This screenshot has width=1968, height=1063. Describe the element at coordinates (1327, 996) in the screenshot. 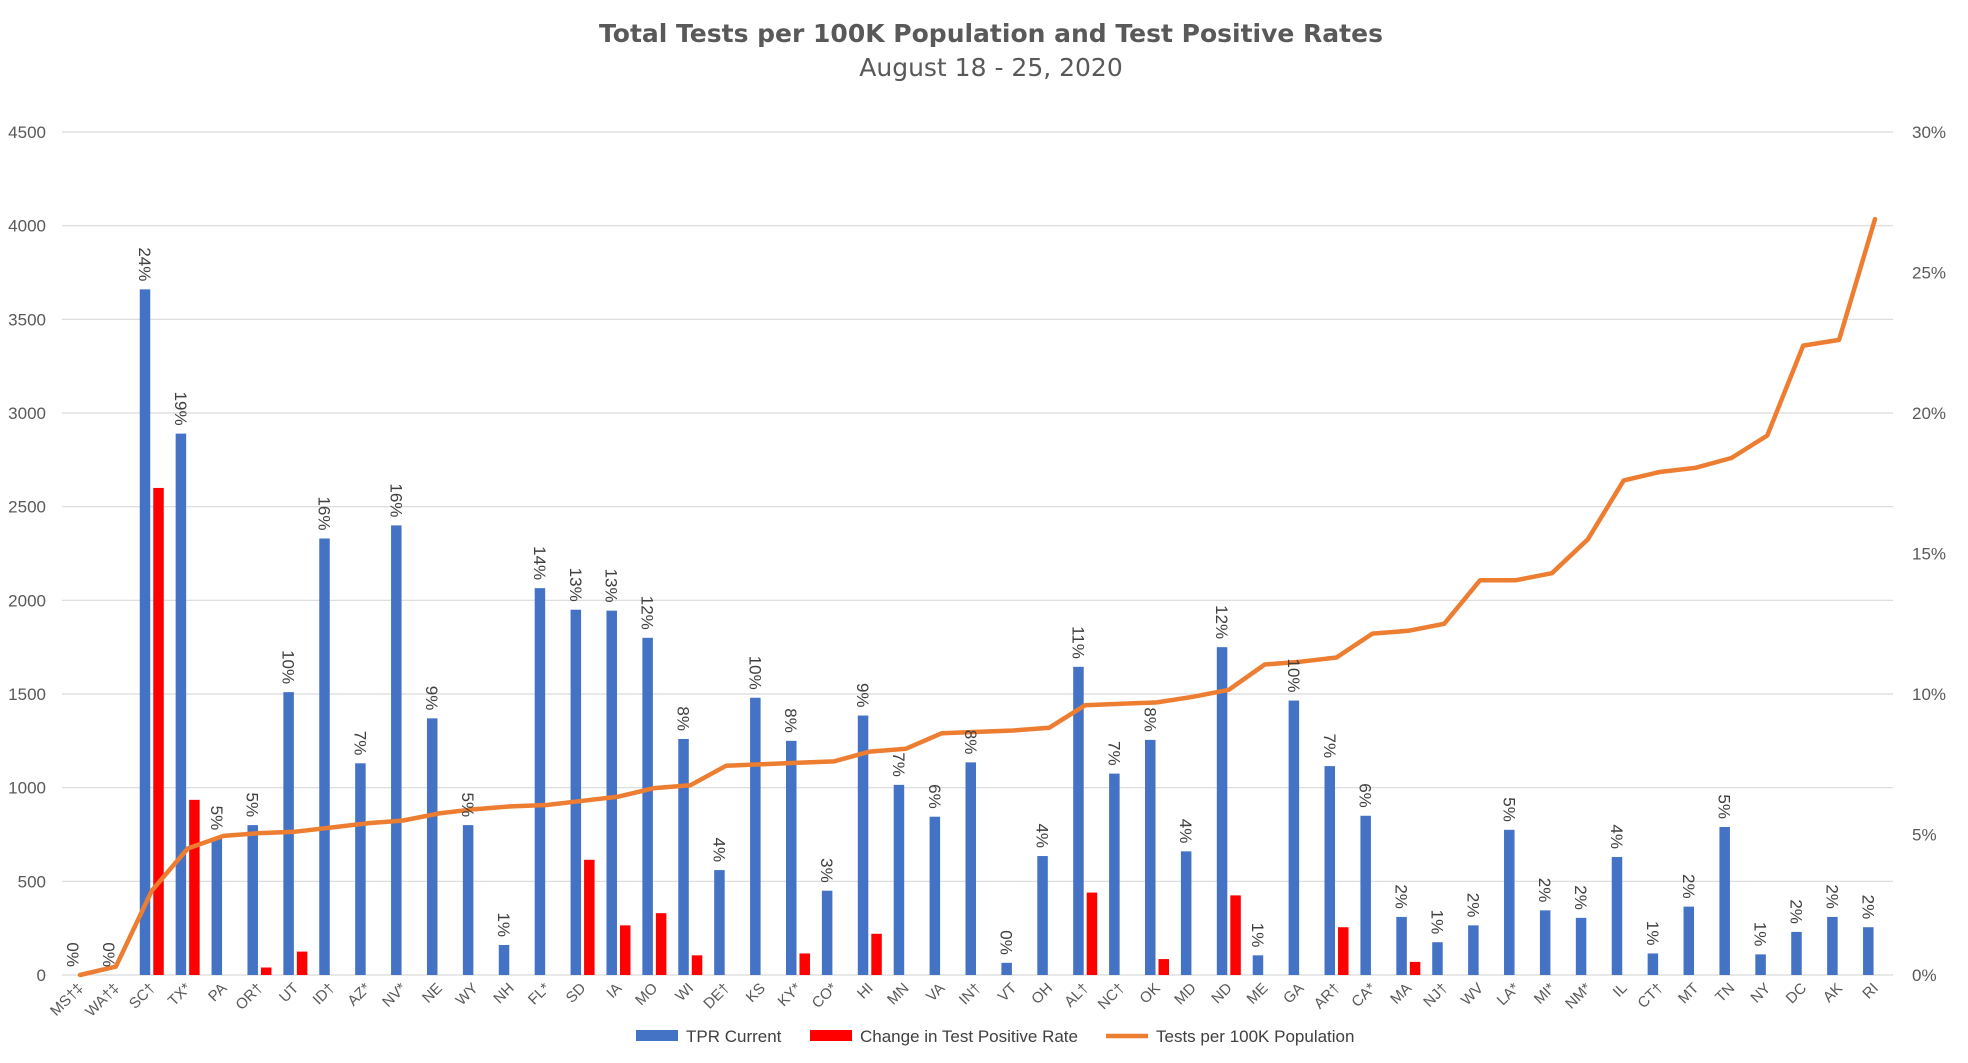

I see `category-label: AR†` at that location.